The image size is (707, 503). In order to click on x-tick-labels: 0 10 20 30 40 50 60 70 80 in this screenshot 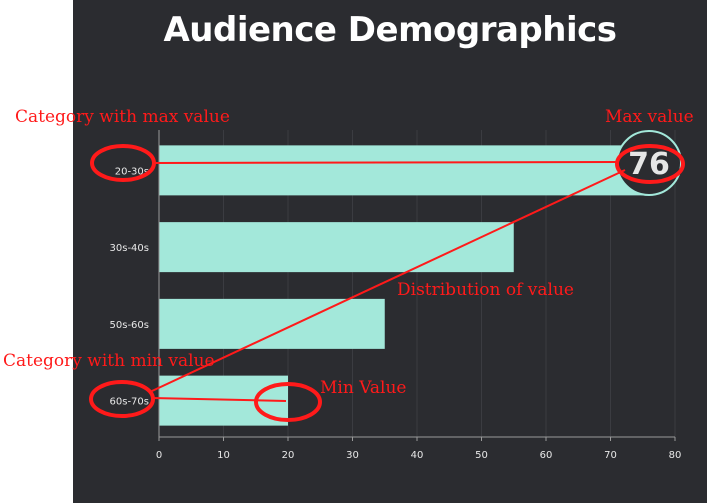, I will do `click(419, 449)`.